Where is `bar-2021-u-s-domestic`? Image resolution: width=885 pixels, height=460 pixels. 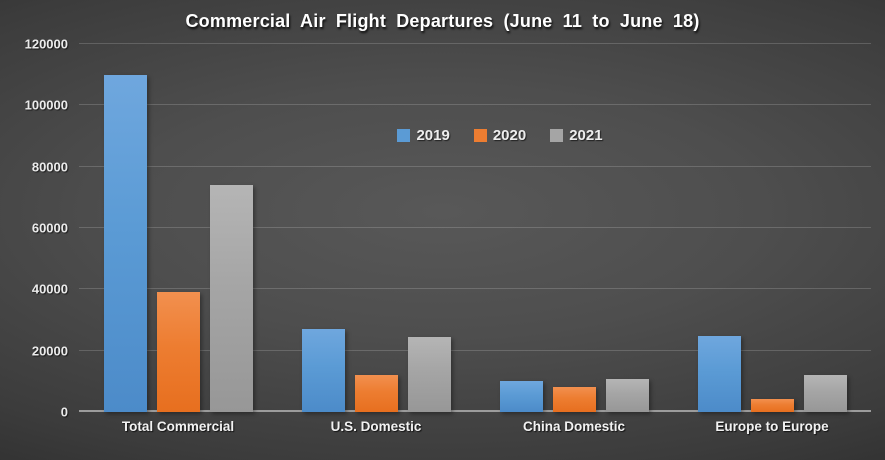
bar-2021-u-s-domestic is located at coordinates (429, 374).